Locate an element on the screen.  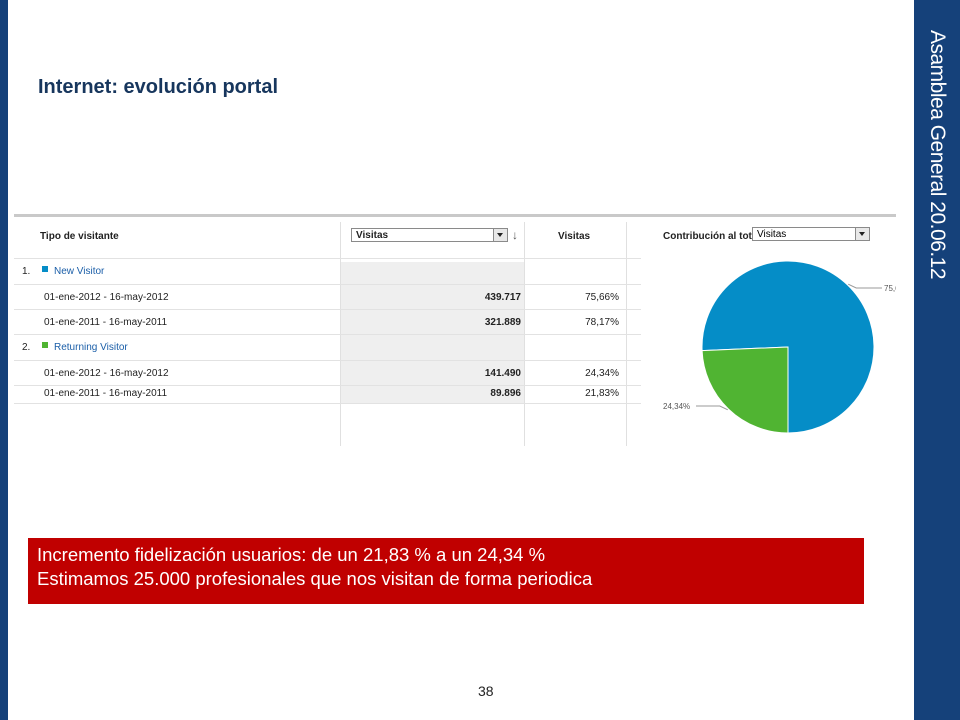
row-visits: 141.490 is located at coordinates (502, 373).